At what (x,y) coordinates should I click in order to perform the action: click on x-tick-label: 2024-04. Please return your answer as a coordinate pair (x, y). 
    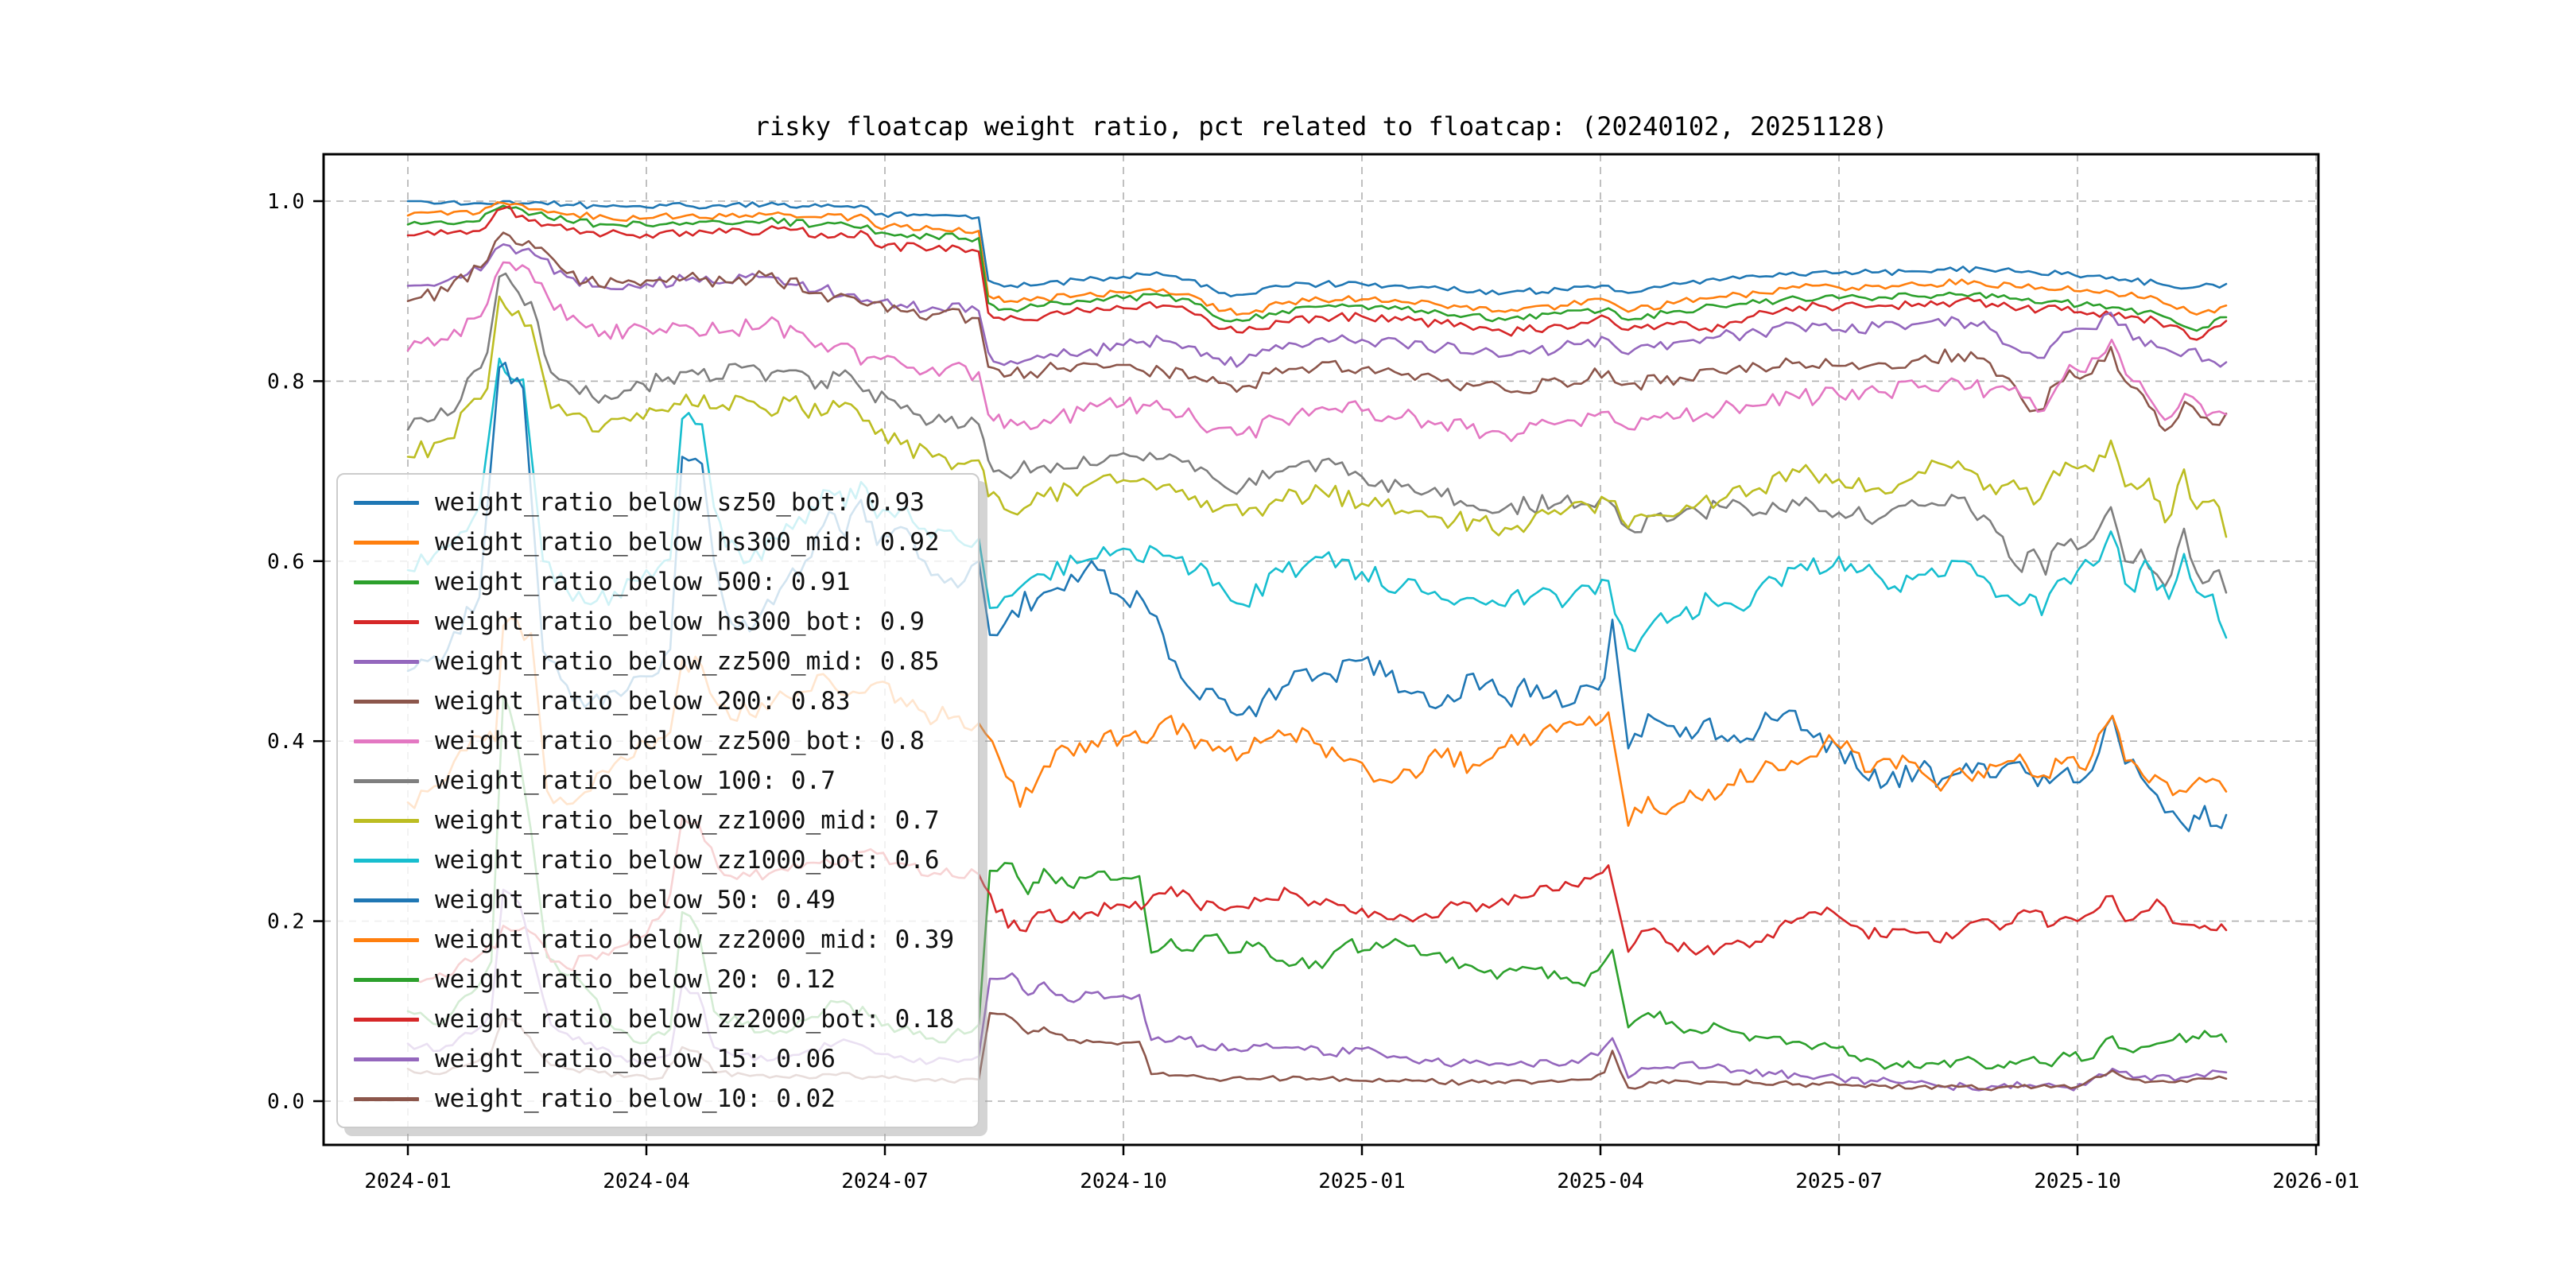
    Looking at the image, I should click on (646, 1181).